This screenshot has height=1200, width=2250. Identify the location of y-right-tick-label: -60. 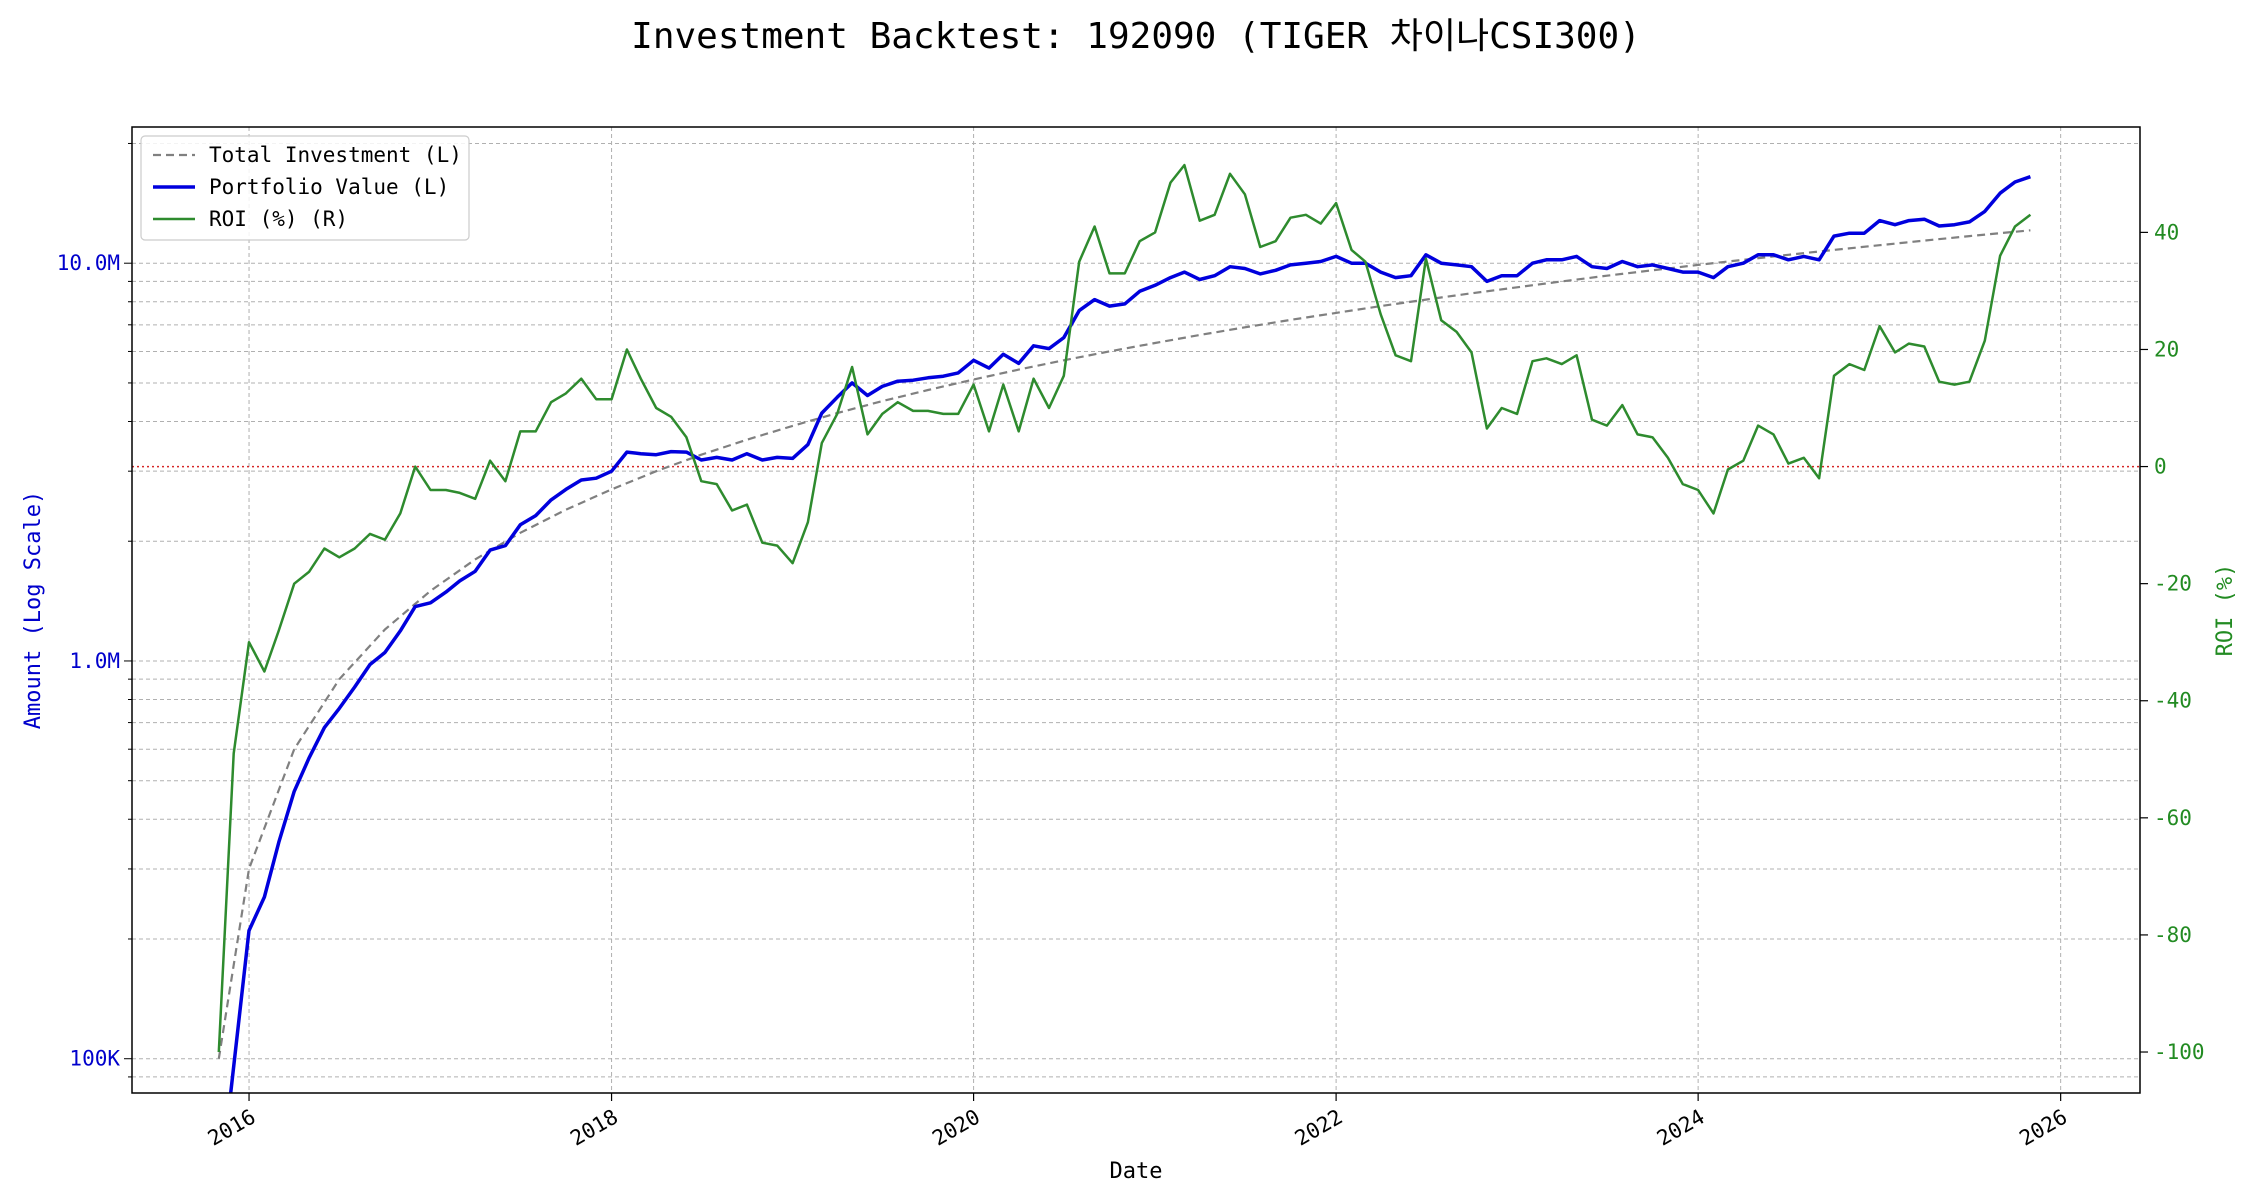
(2173, 818).